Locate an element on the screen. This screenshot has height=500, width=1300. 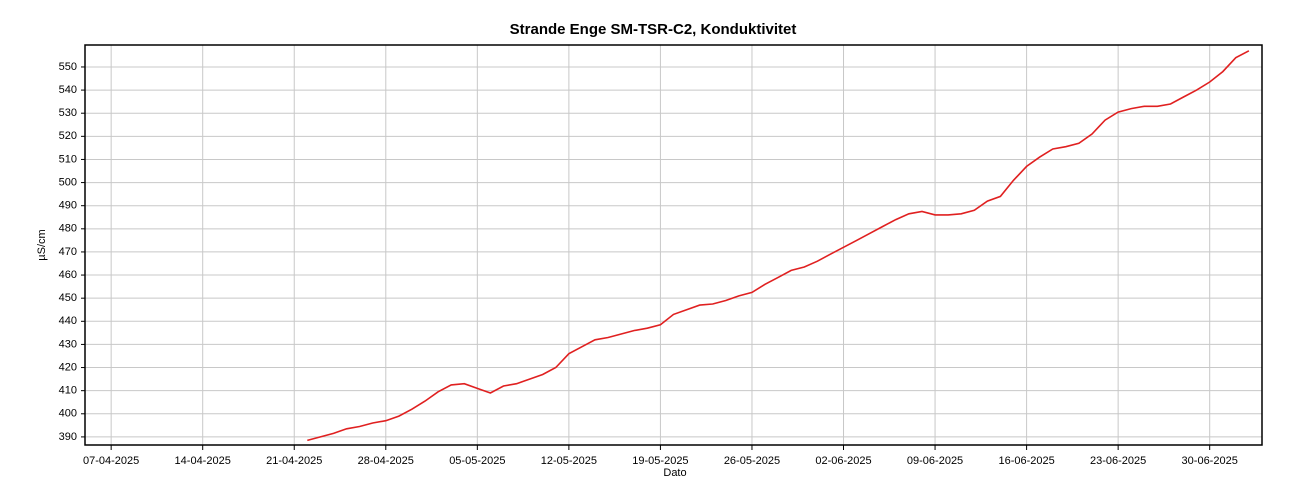
y-tick-label: 420 is located at coordinates (68, 367).